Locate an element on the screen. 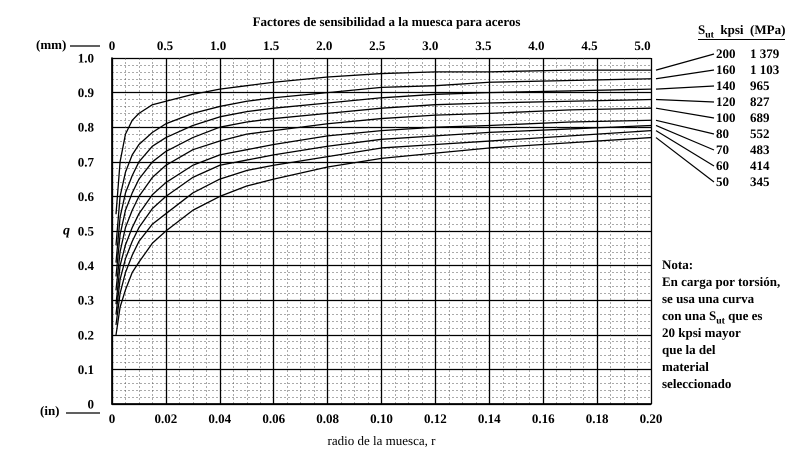  y-tick-label: 1.0 is located at coordinates (86, 58).